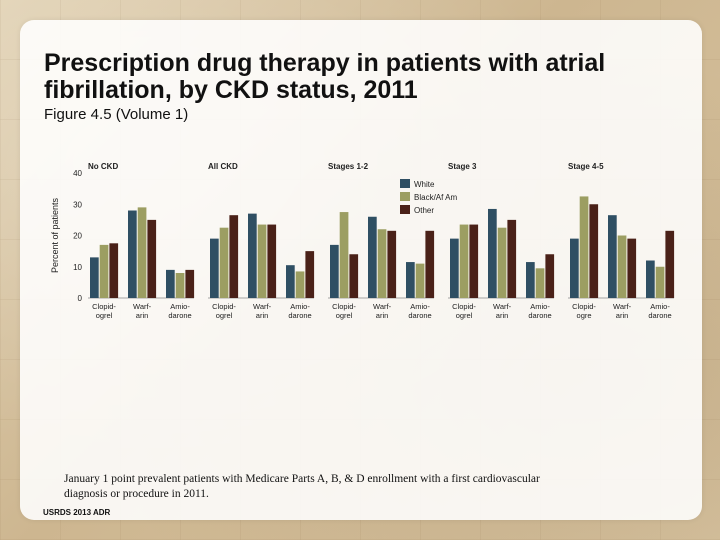 The width and height of the screenshot is (720, 540). What do you see at coordinates (435, 197) in the screenshot?
I see `legend-label: Black/Af Am` at bounding box center [435, 197].